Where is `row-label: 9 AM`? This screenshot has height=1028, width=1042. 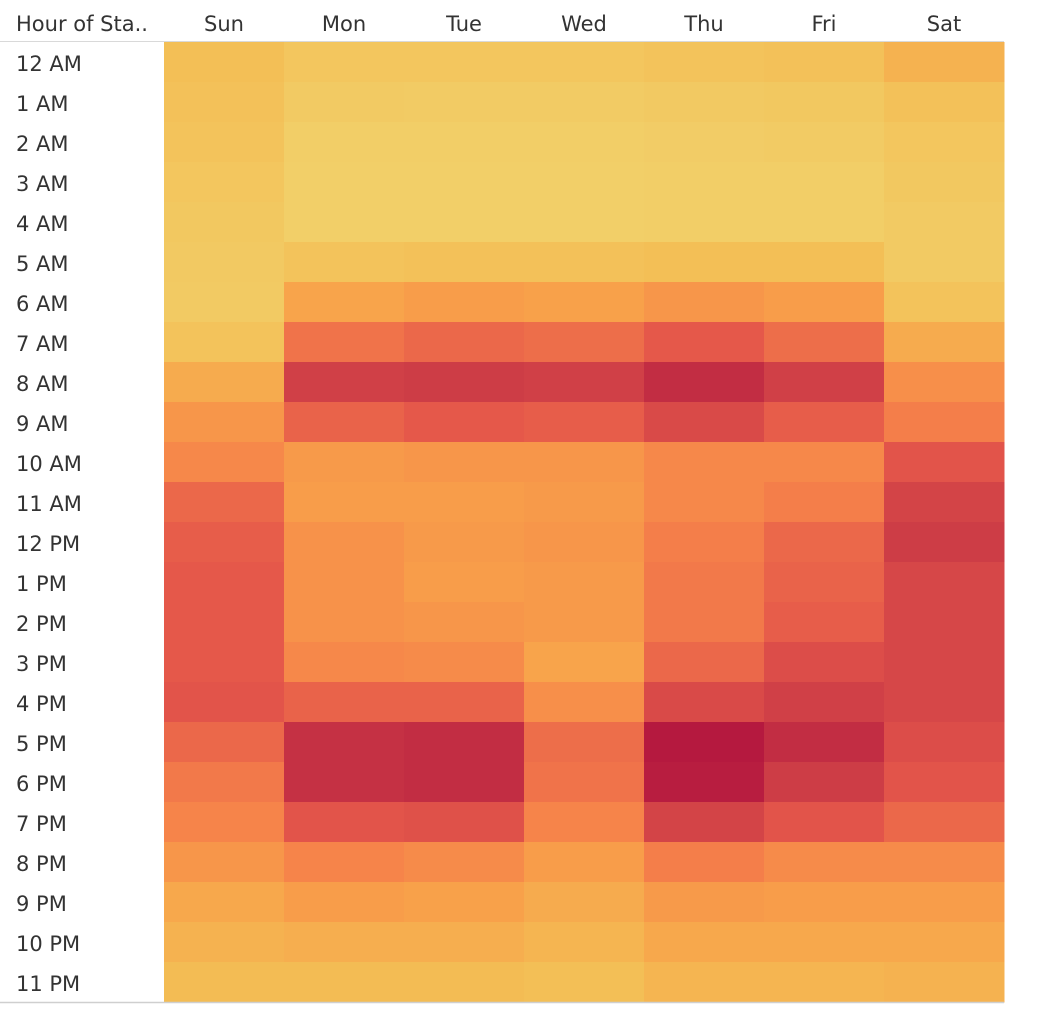 row-label: 9 AM is located at coordinates (42, 424).